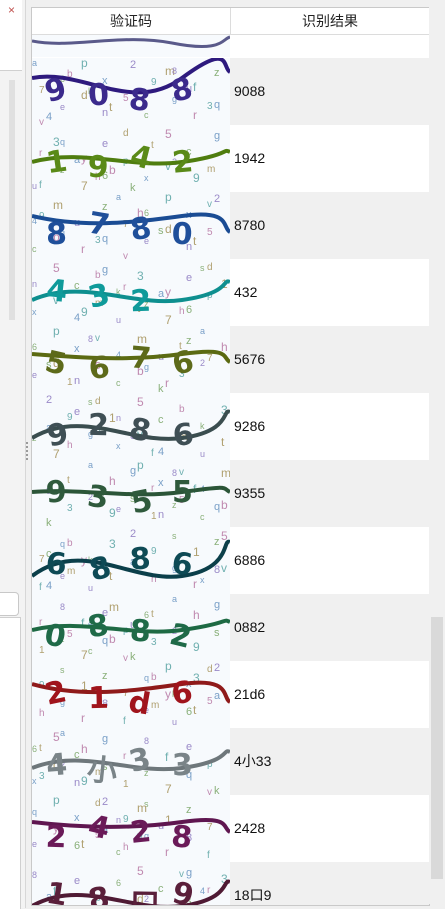  I want to click on svg-text: b, so click(112, 170).